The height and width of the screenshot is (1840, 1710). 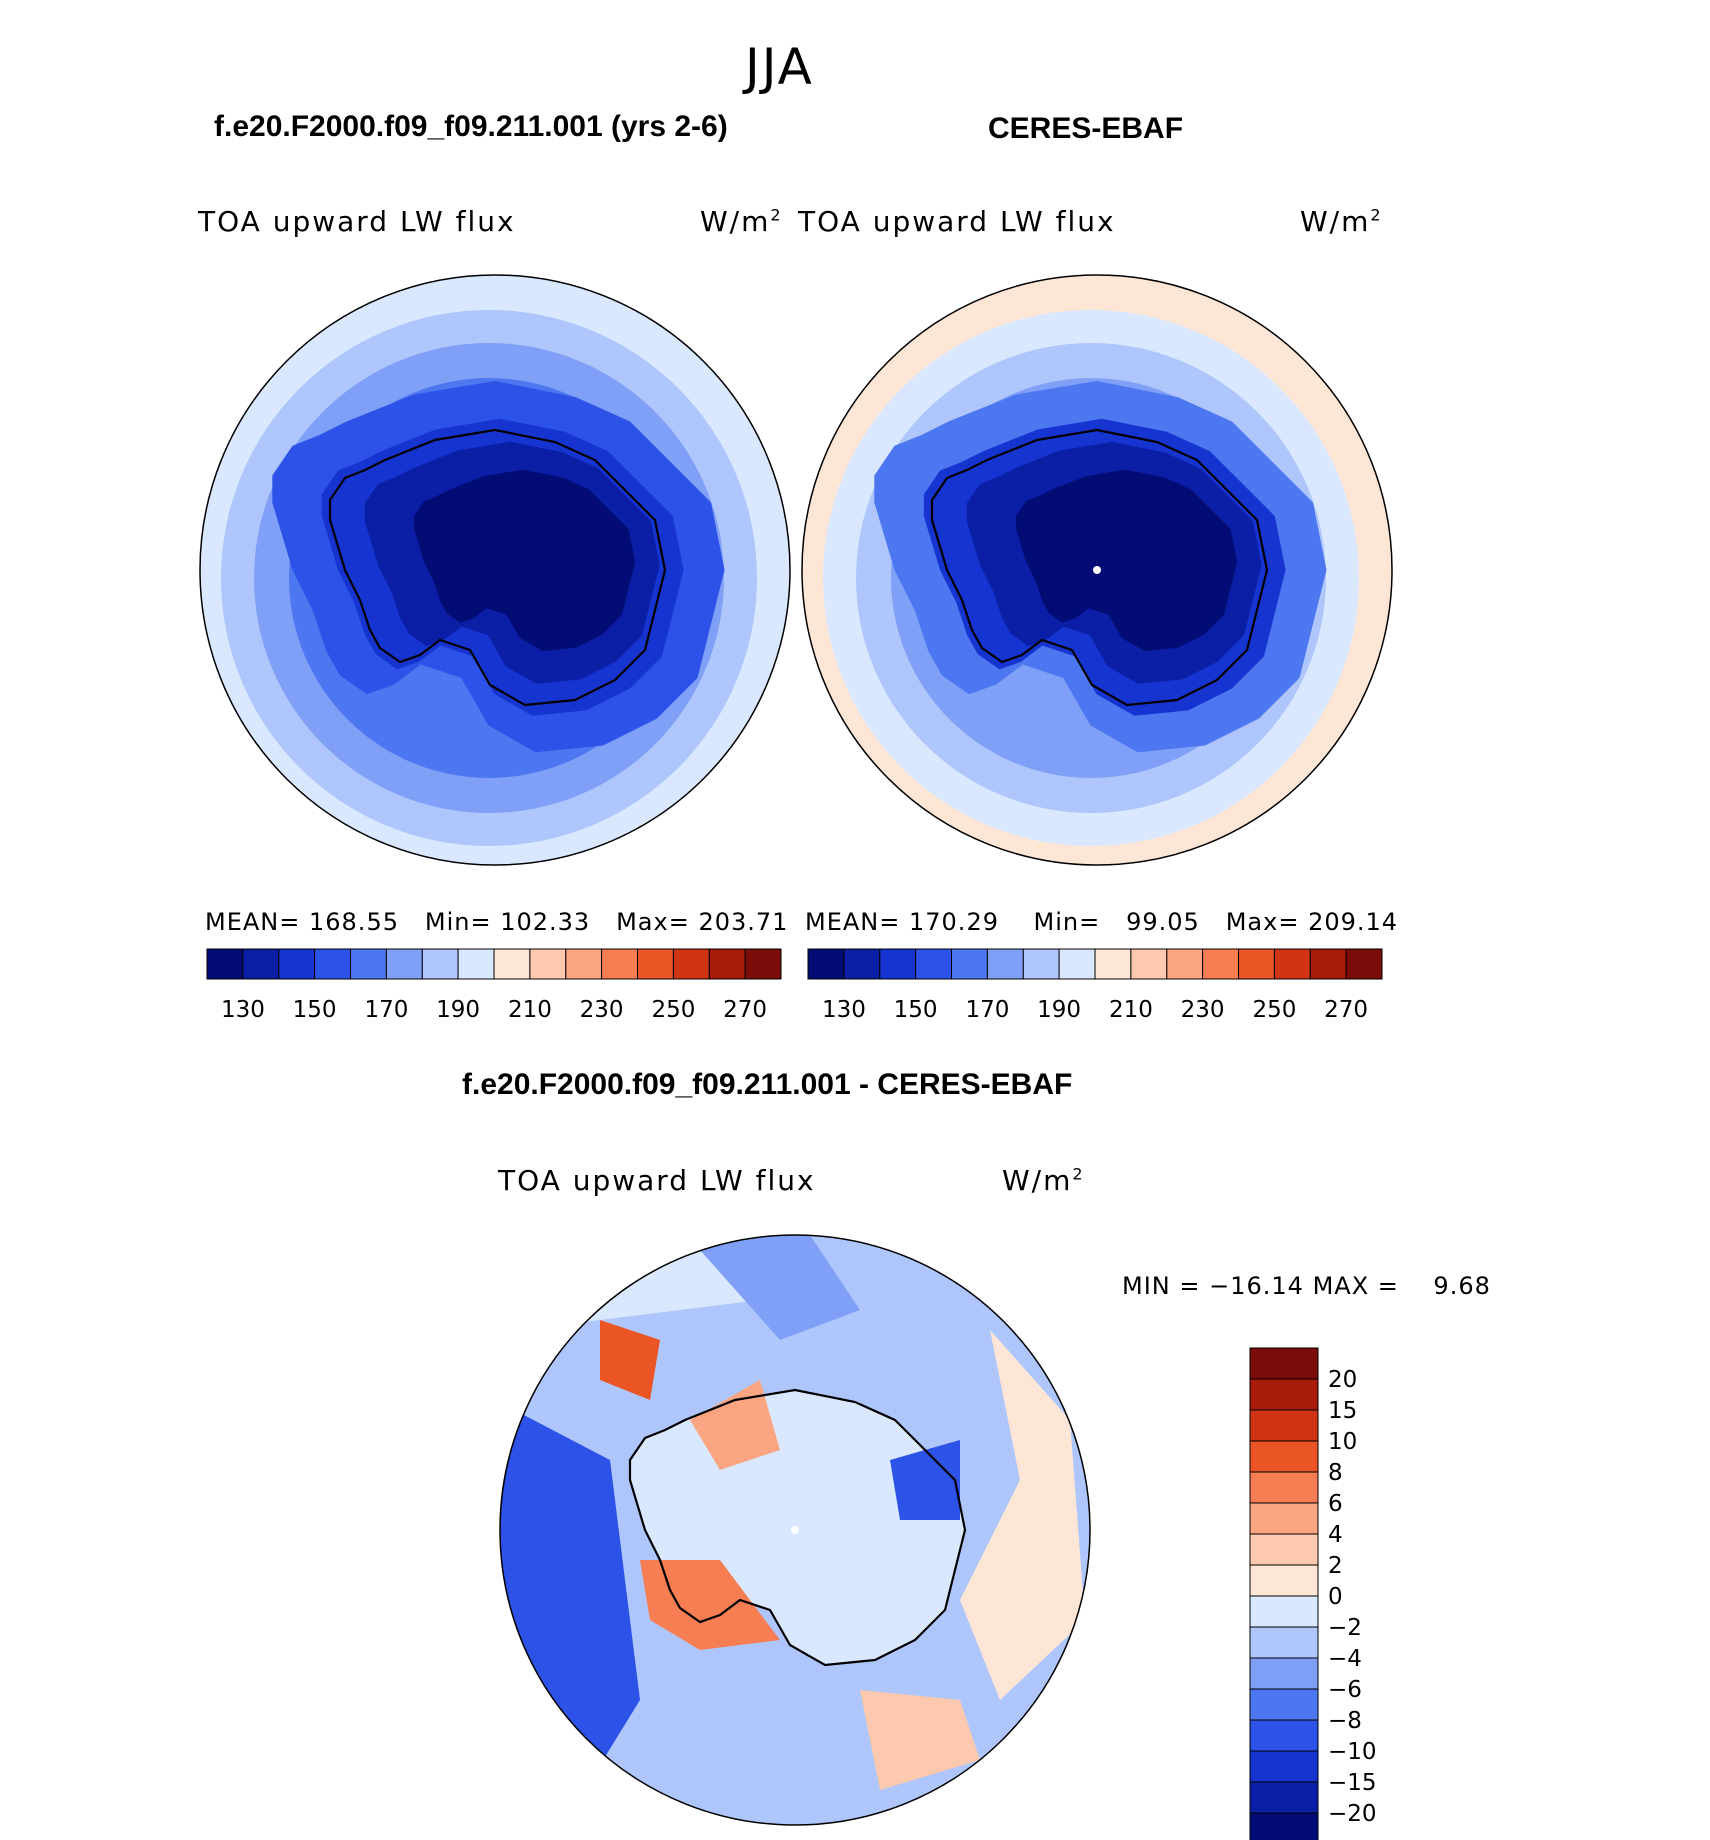 What do you see at coordinates (458, 1010) in the screenshot?
I see `colorbar-tick-label: 190` at bounding box center [458, 1010].